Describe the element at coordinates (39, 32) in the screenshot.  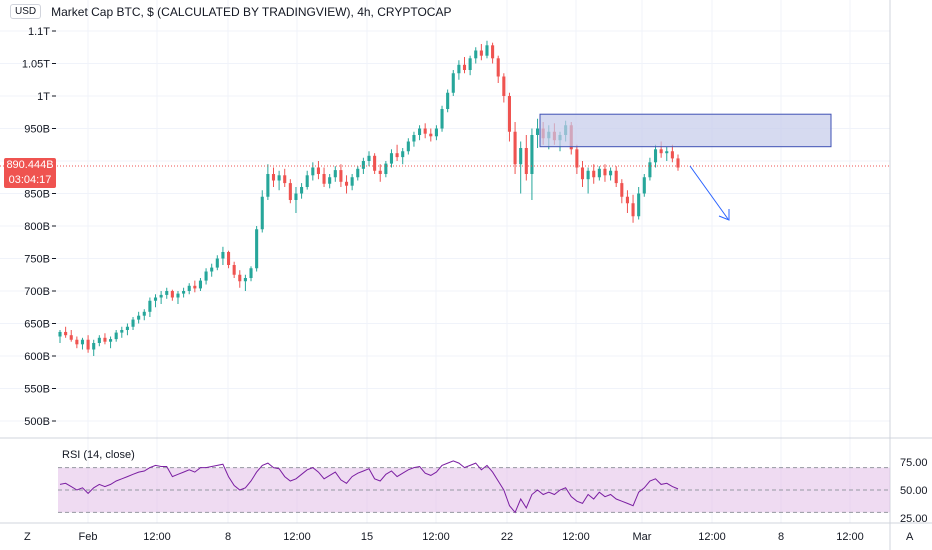
I see `price-tick-label: 1.1T` at that location.